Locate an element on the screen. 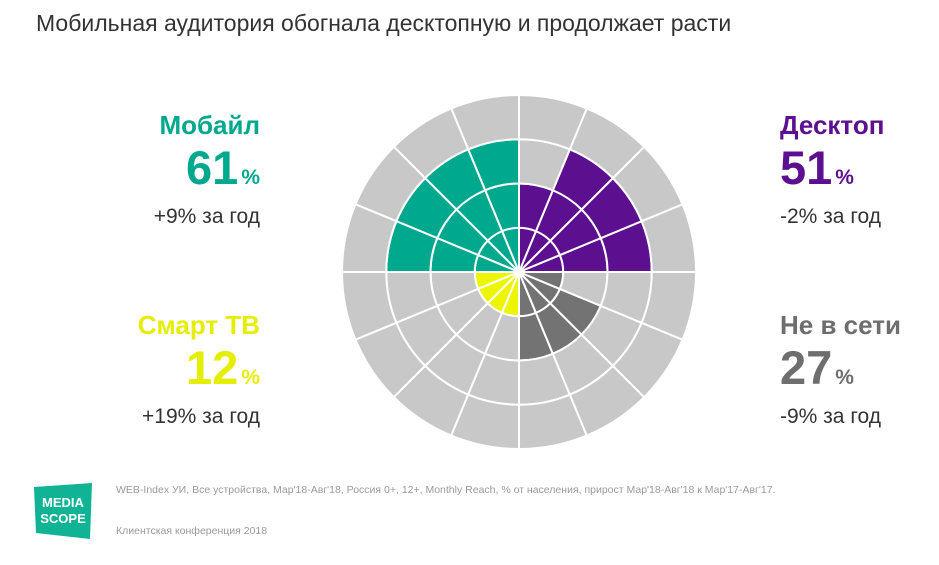 Image resolution: width=939 pixels, height=565 pixels. smarttv-change: +19% за год is located at coordinates (201, 416).